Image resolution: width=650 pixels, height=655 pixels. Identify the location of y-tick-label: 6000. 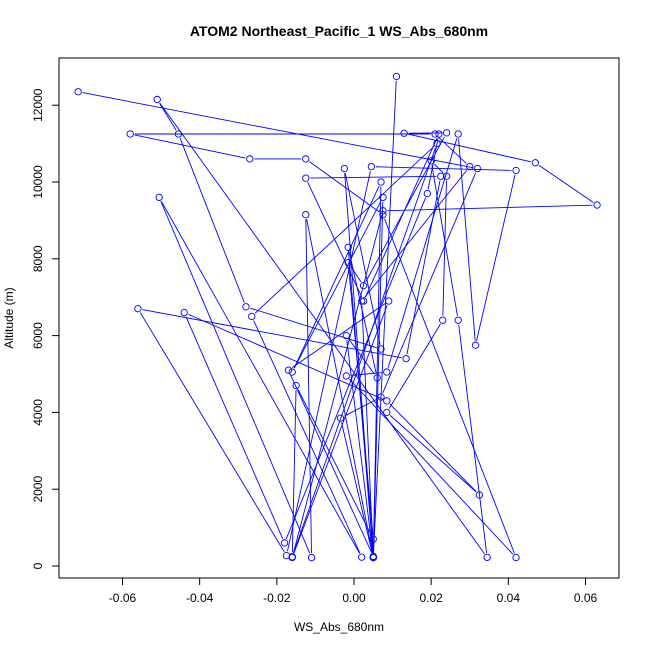
(38, 335).